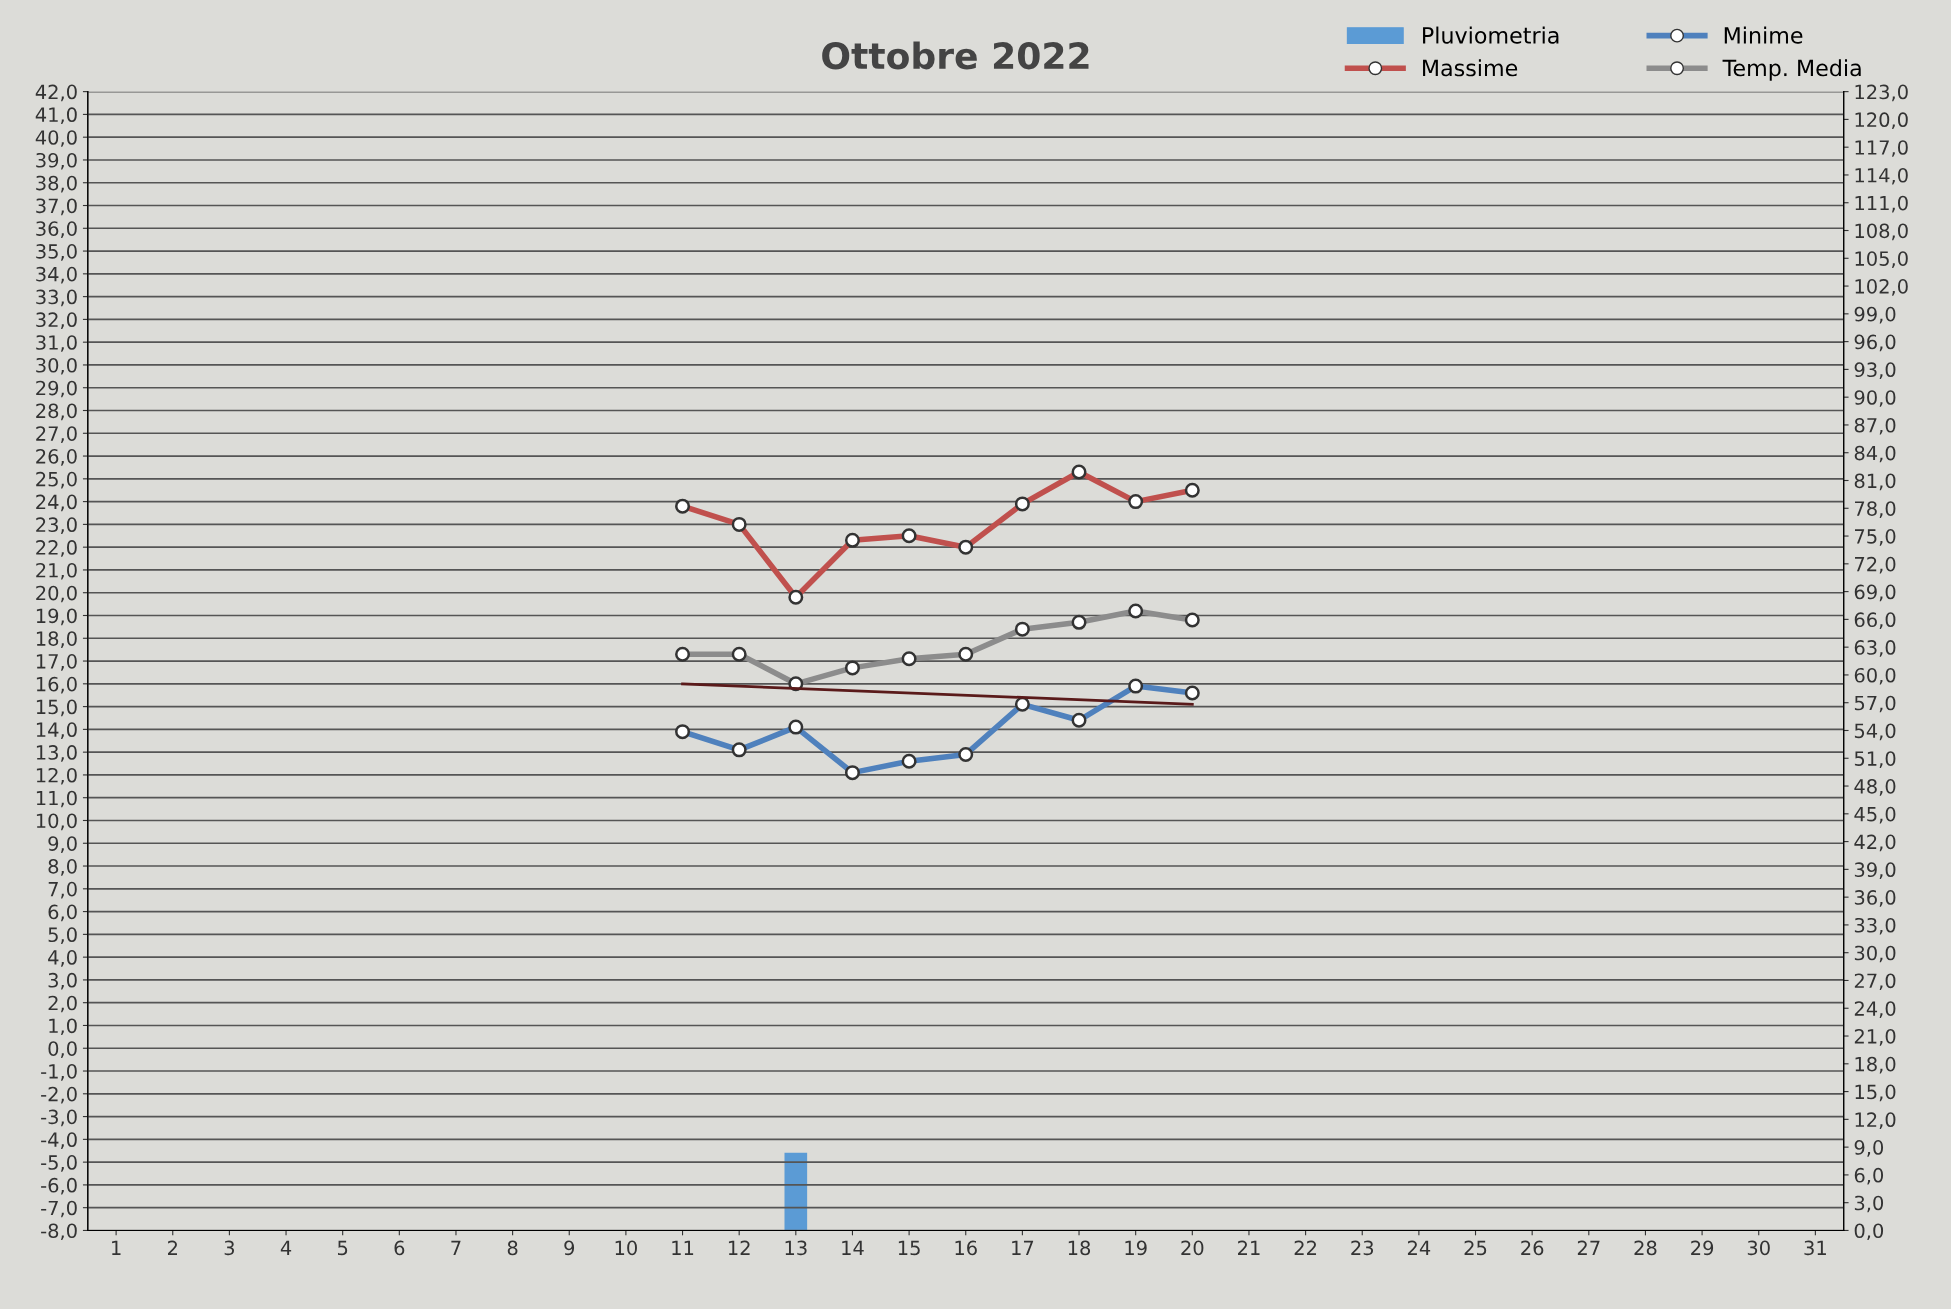 Image resolution: width=1951 pixels, height=1309 pixels. I want to click on x-tick-label: 12, so click(739, 1247).